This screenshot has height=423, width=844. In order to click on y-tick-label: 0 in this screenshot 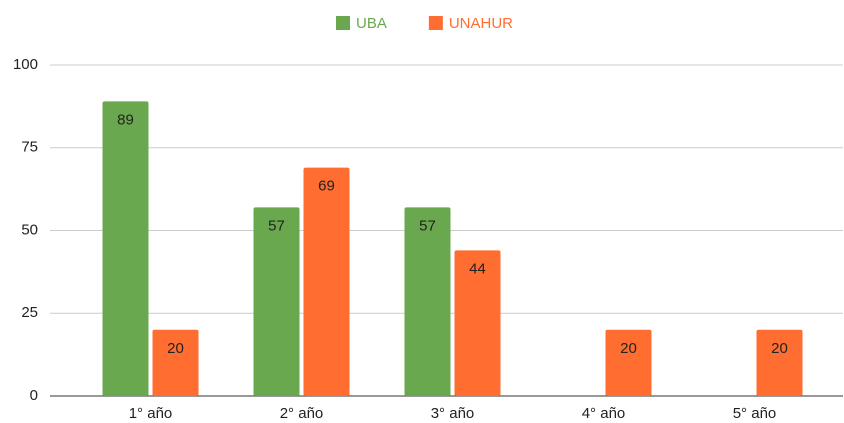, I will do `click(34, 395)`.